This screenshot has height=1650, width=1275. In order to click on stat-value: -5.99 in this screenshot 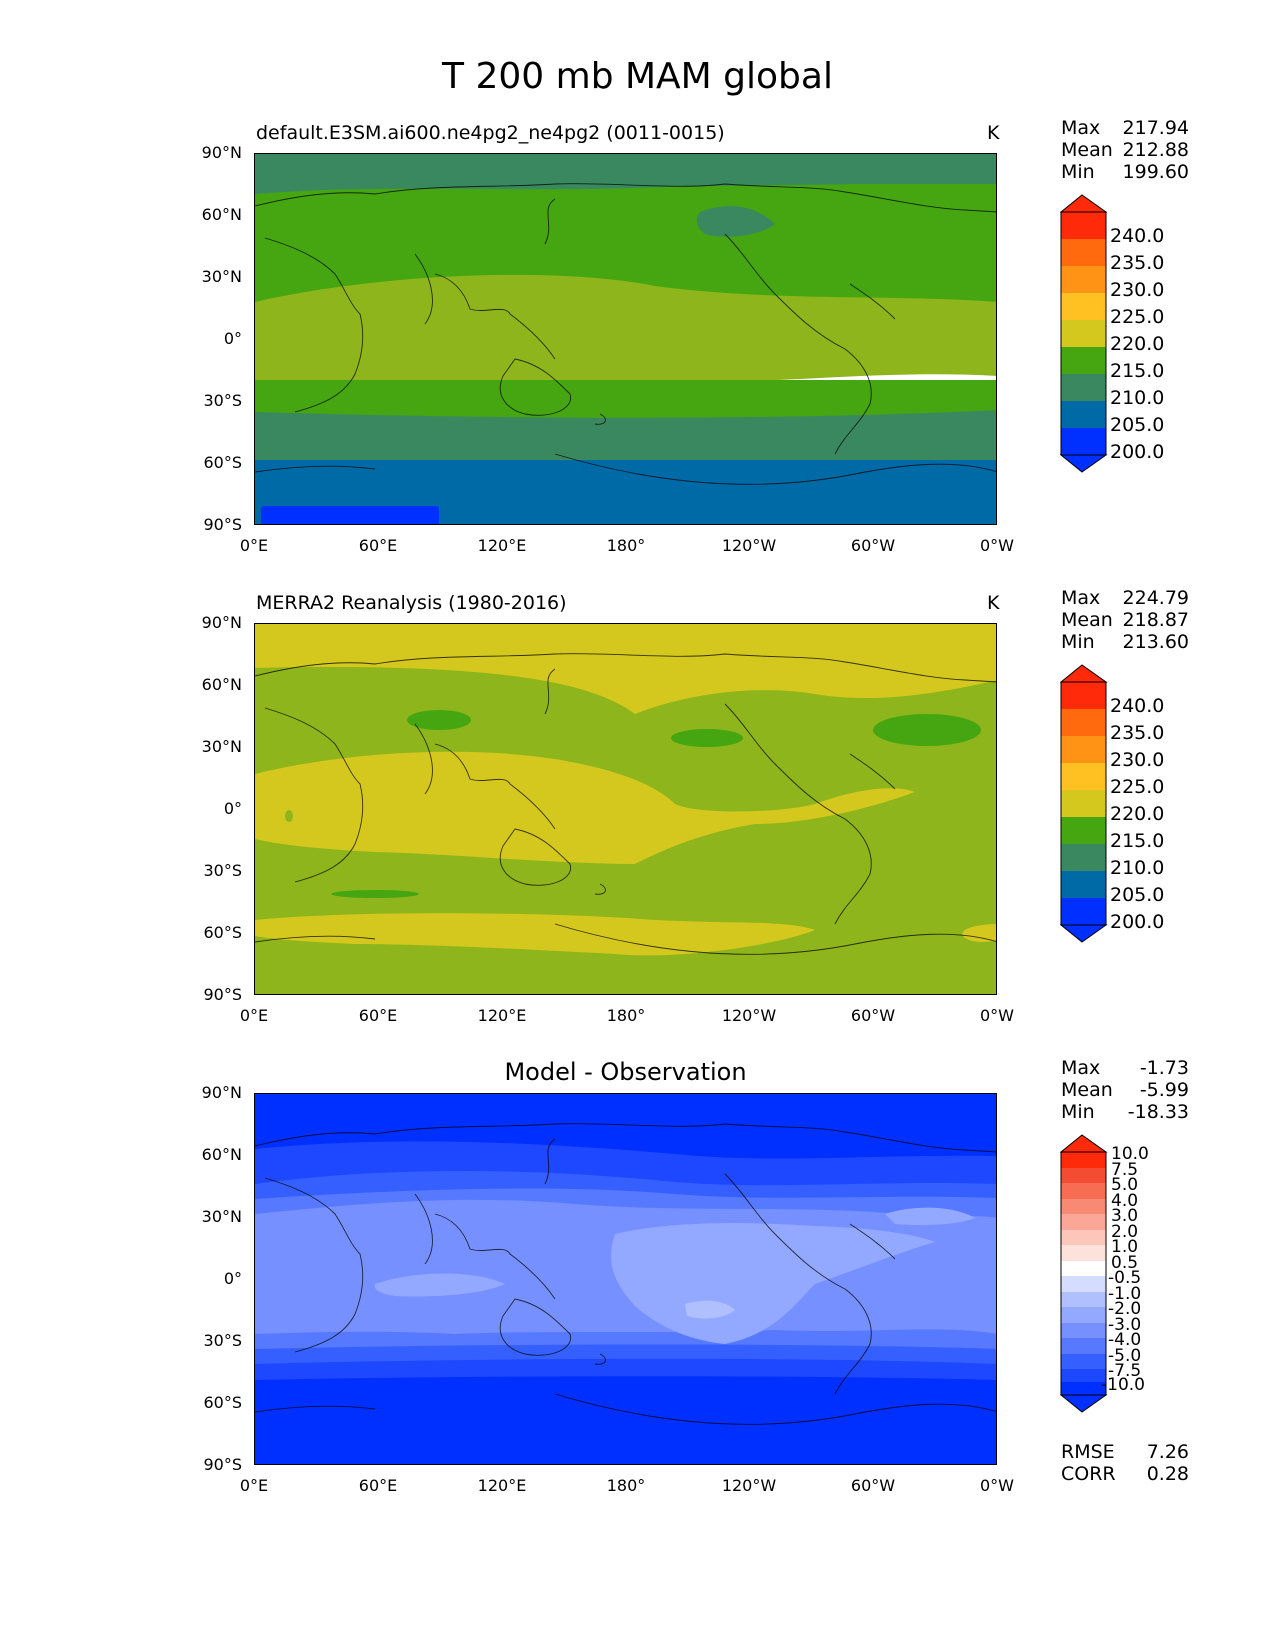, I will do `click(1164, 1090)`.